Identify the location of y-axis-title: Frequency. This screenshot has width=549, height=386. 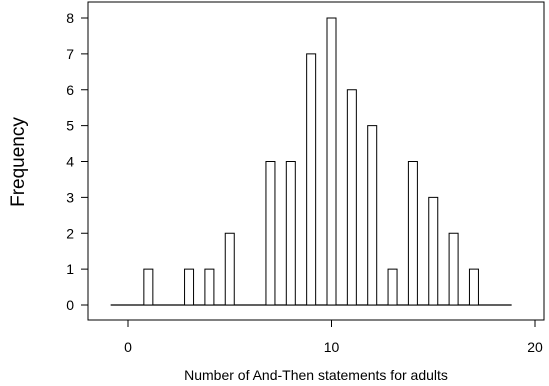
(18, 162).